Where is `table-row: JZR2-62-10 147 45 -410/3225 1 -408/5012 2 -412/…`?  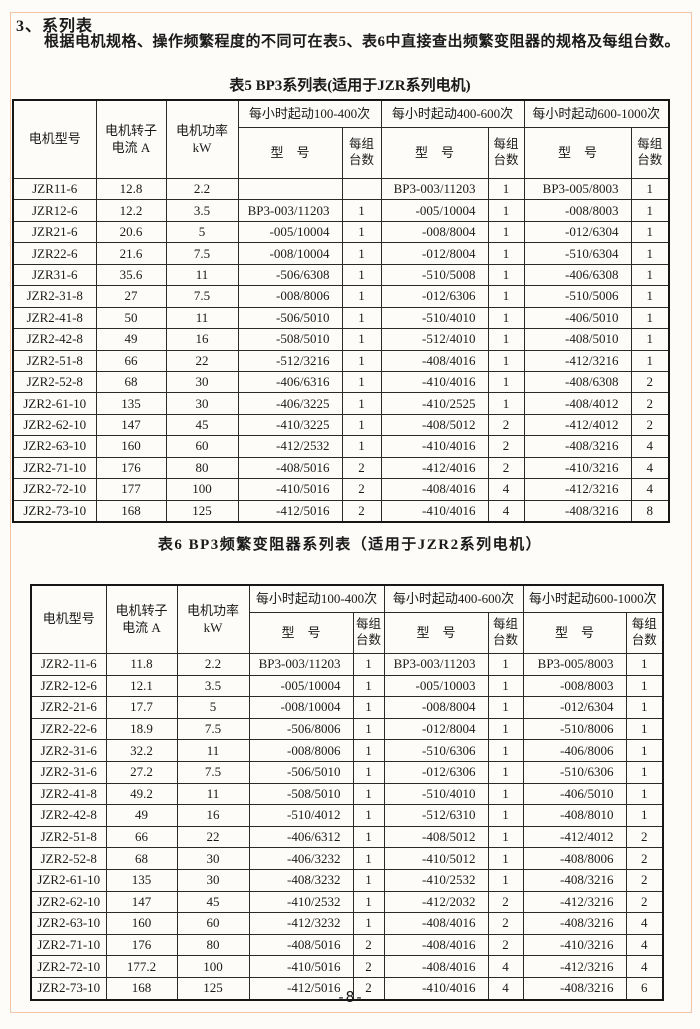
table-row: JZR2-62-10 147 45 -410/3225 1 -408/5012 2 -412/… is located at coordinates (341, 425).